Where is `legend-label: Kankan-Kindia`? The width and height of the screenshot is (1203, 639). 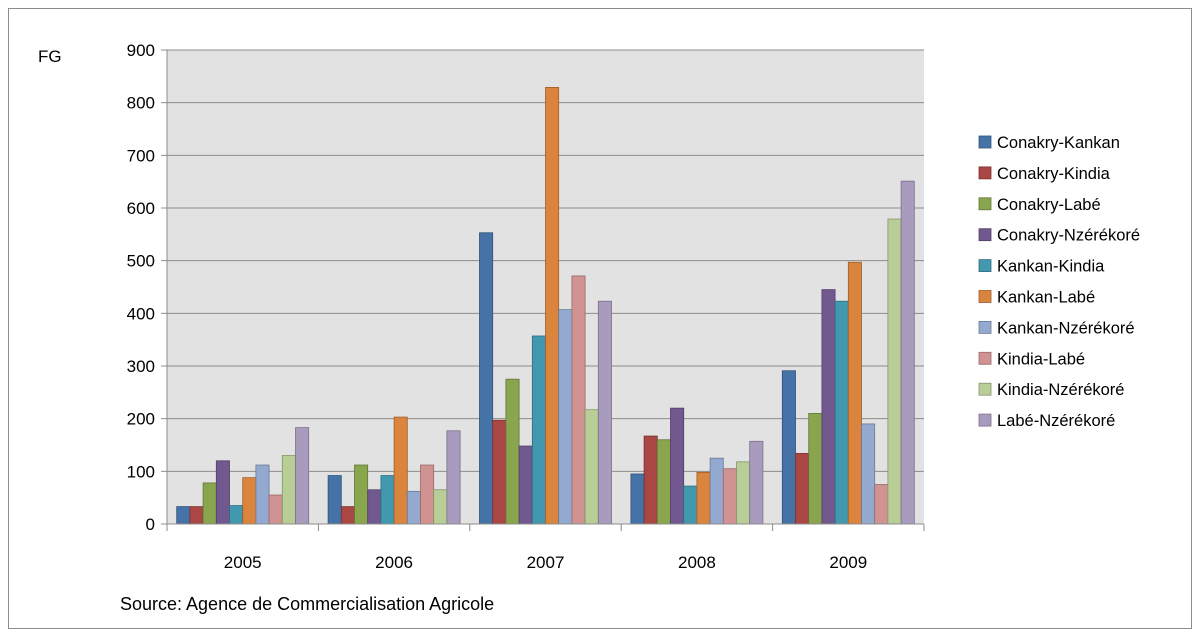
legend-label: Kankan-Kindia is located at coordinates (1051, 267).